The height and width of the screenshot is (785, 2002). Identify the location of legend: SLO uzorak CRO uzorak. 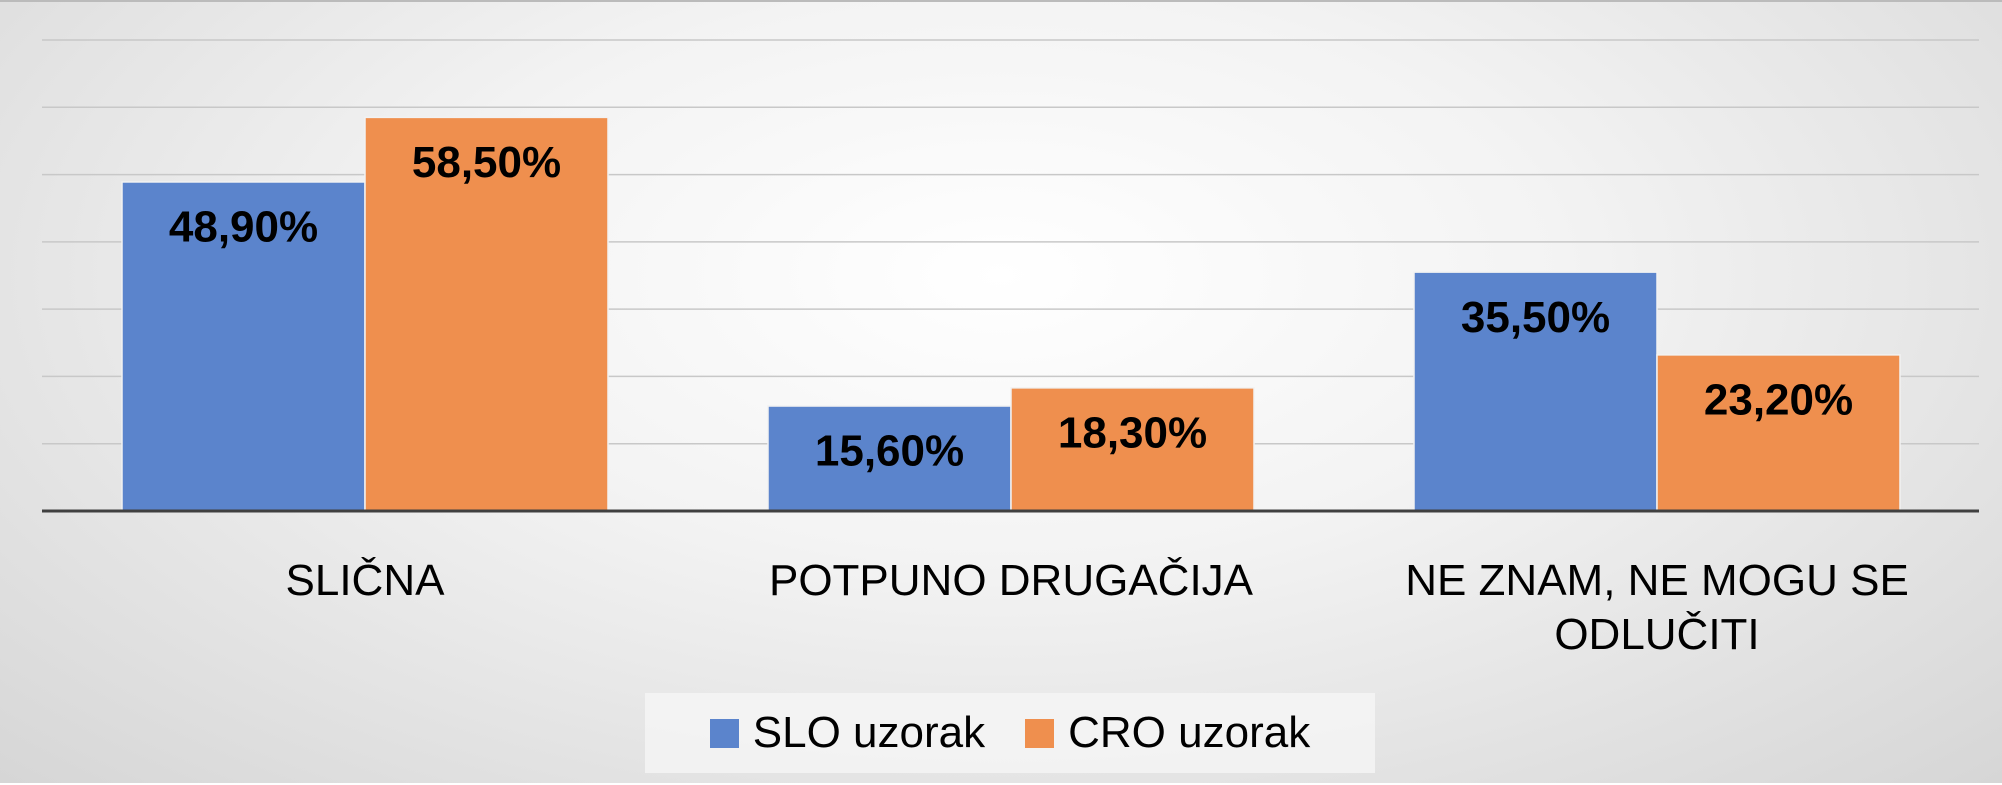
(1010, 733).